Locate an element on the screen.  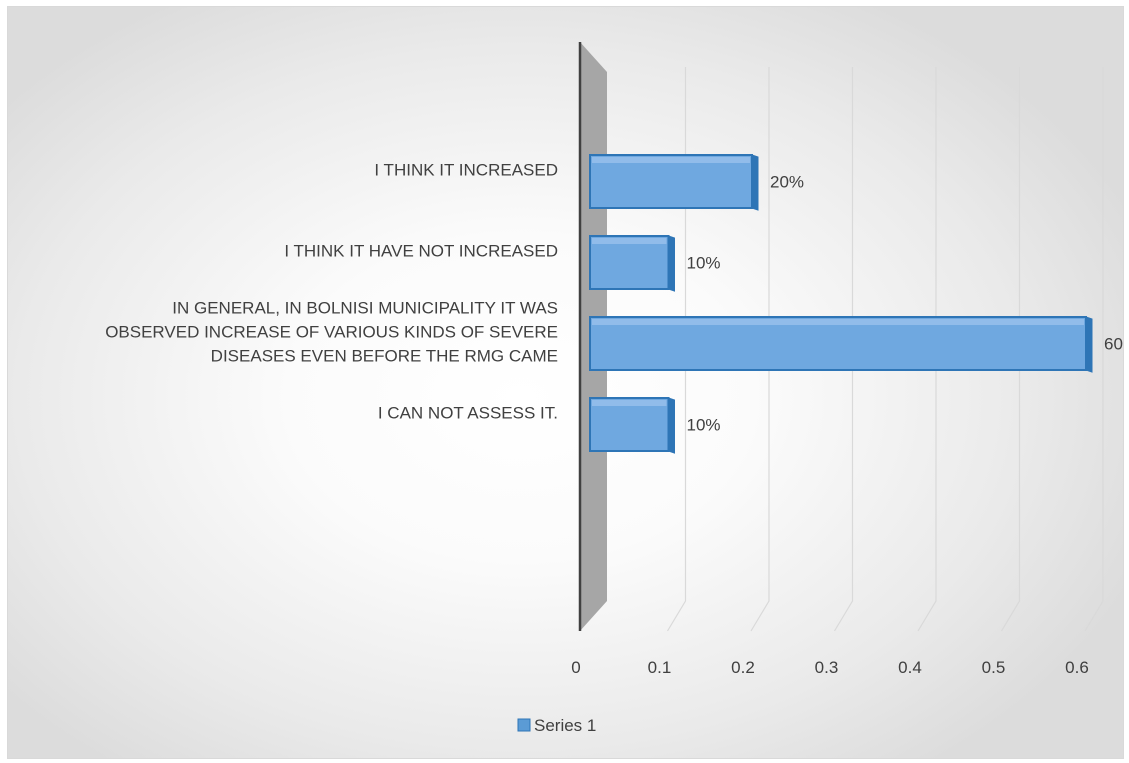
category-label-line: DISEASES EVEN BEFORE THE RMG CAME is located at coordinates (384, 356).